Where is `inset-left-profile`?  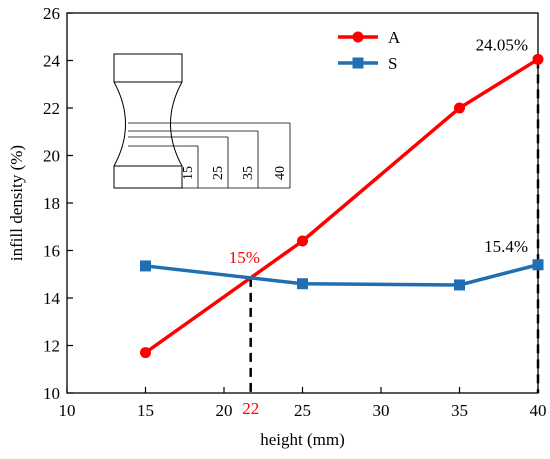
inset-left-profile is located at coordinates (119, 124).